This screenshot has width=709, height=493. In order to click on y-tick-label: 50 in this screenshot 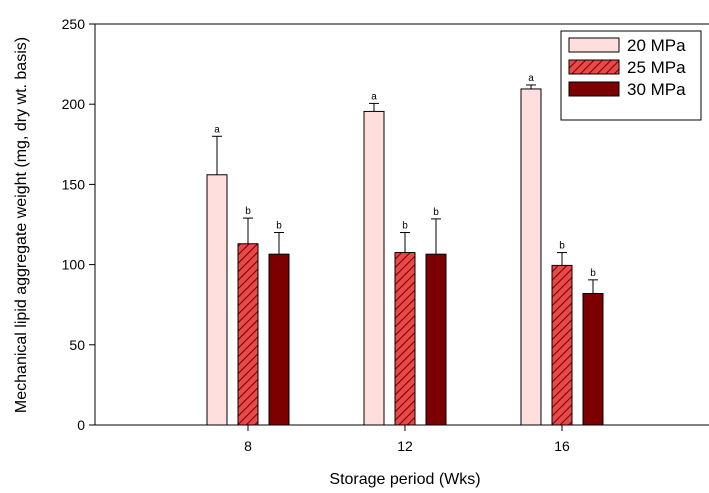, I will do `click(77, 345)`.